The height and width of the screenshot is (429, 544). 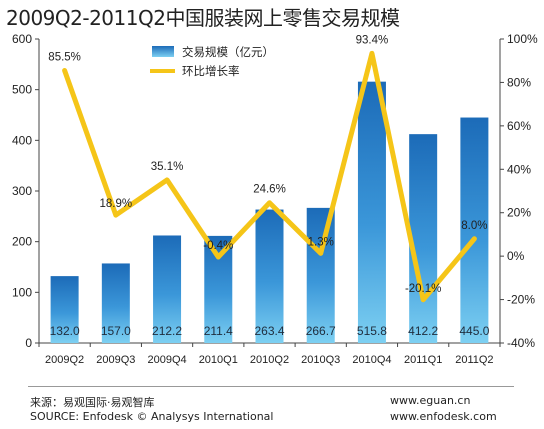 What do you see at coordinates (163, 51) in the screenshot?
I see `legend-bar-swatch` at bounding box center [163, 51].